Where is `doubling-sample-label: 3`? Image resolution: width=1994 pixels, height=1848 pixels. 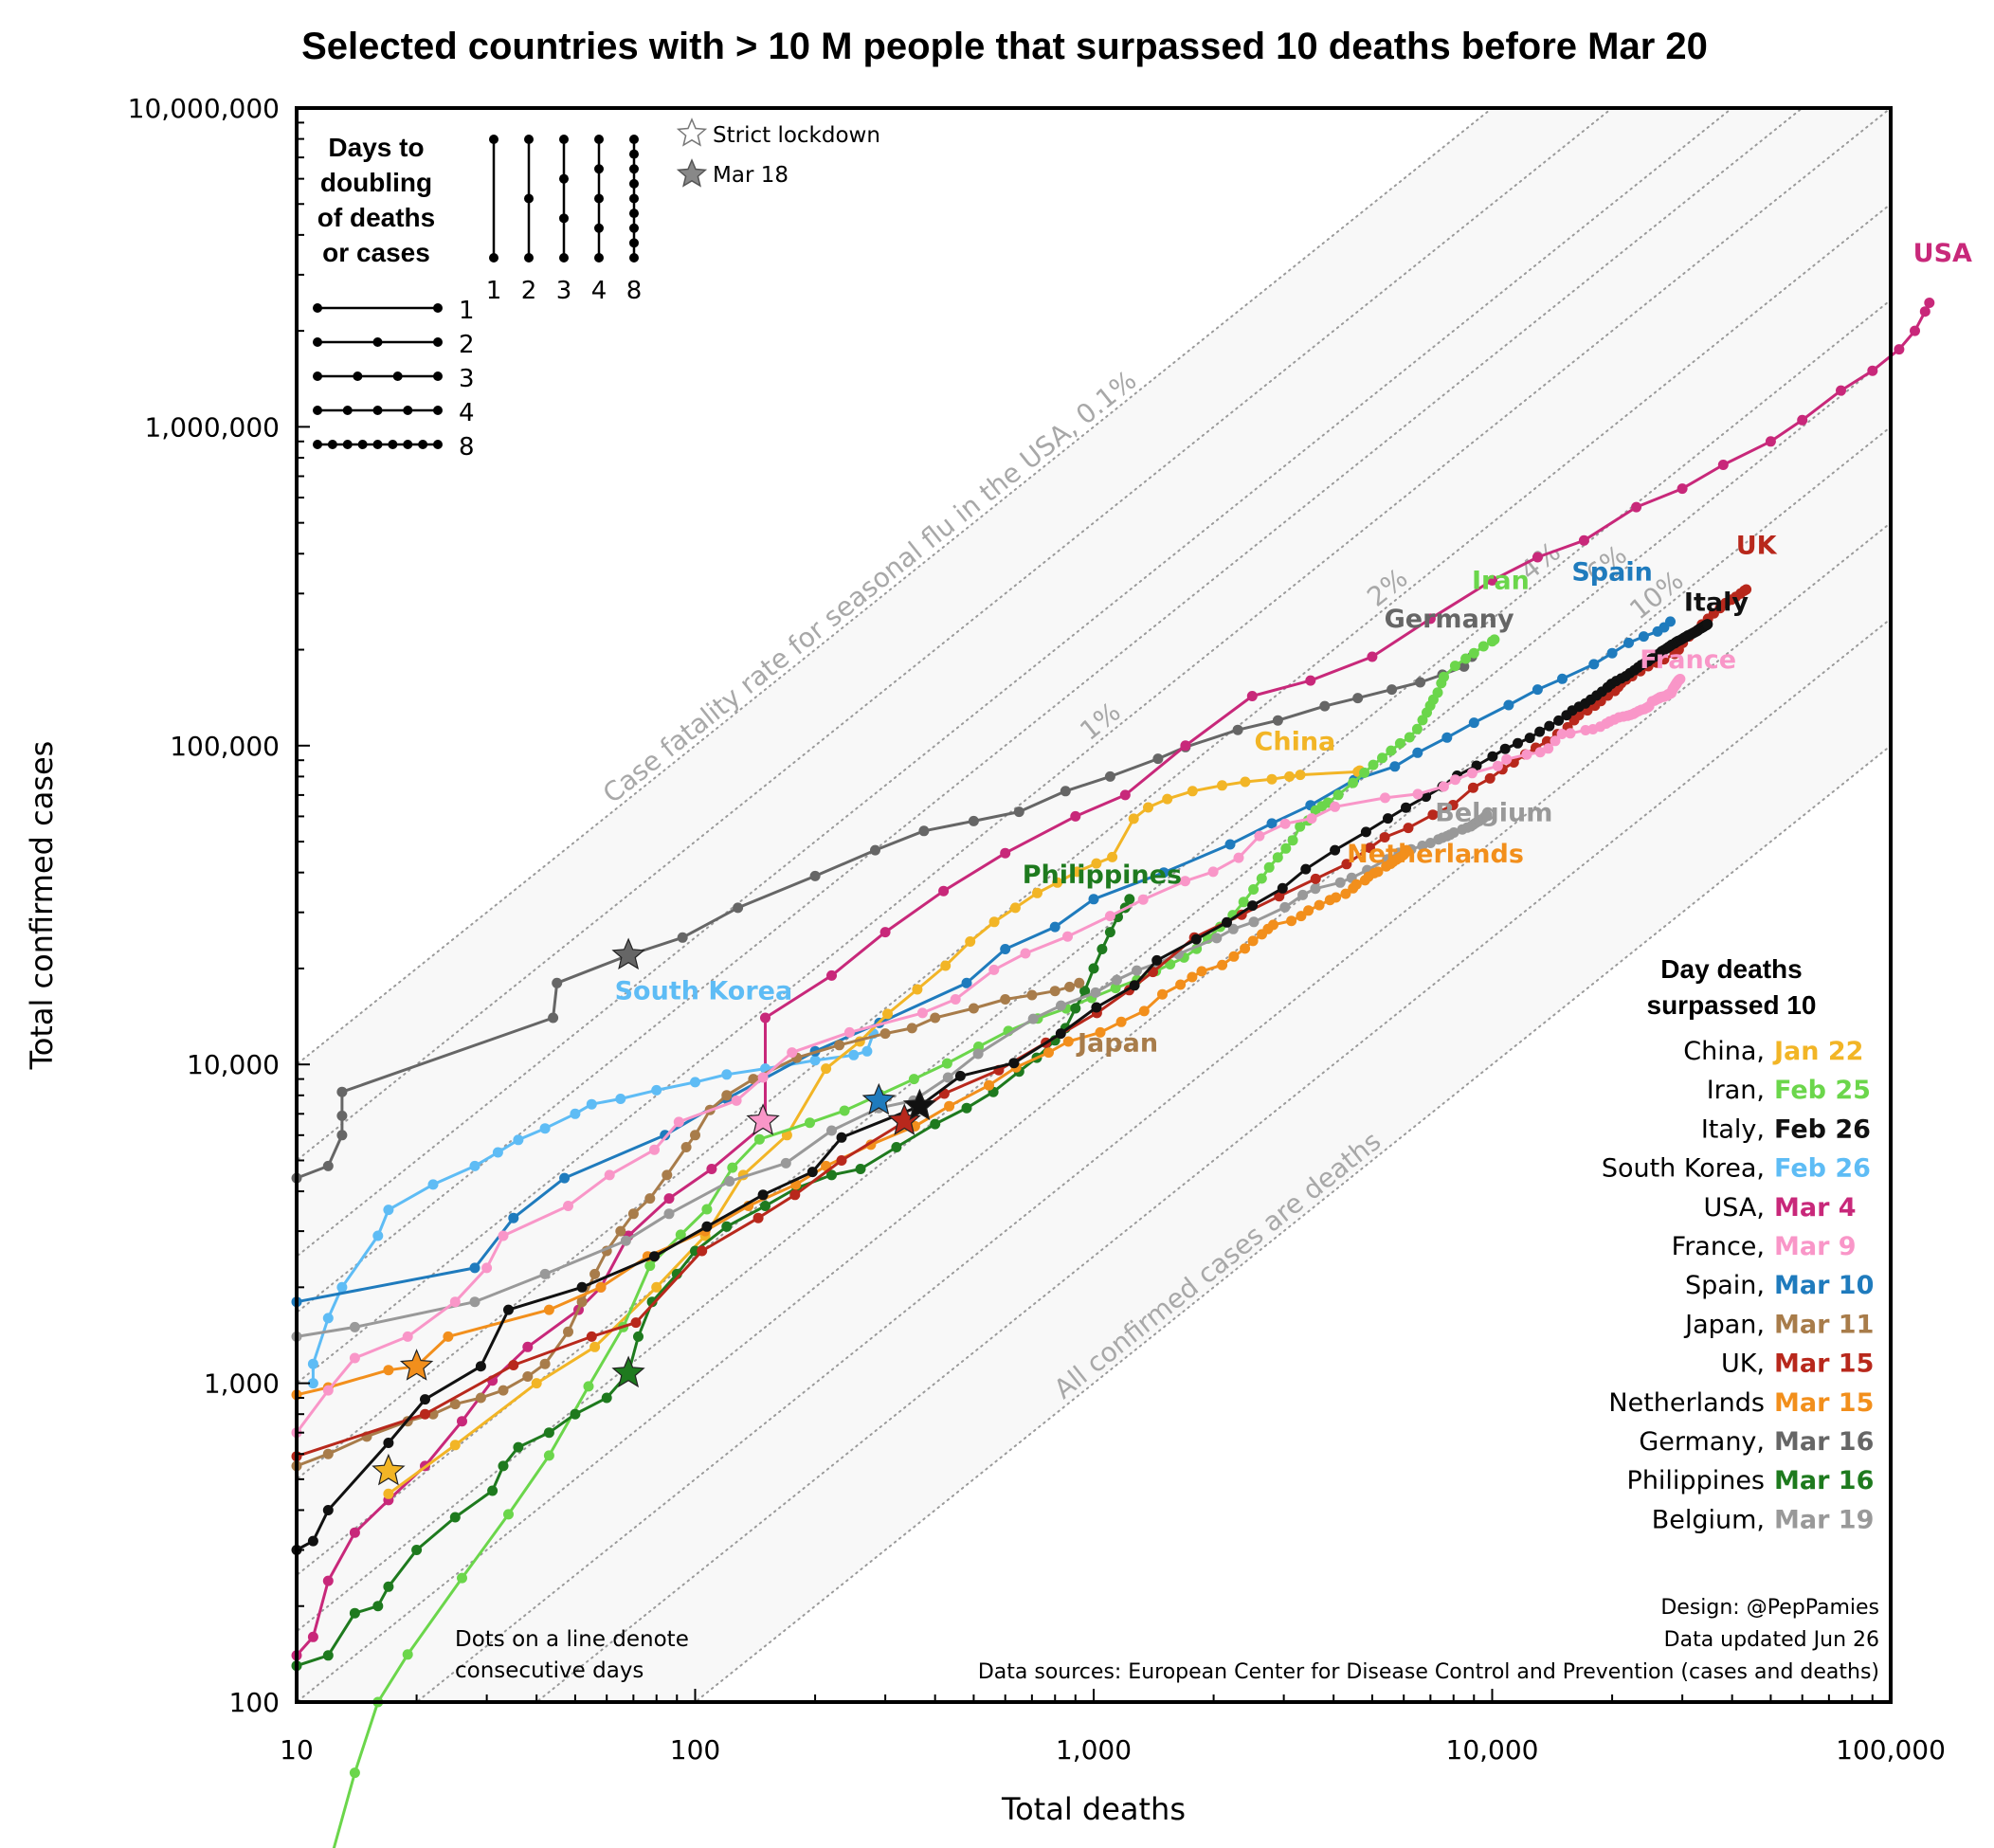
doubling-sample-label: 3 is located at coordinates (467, 379).